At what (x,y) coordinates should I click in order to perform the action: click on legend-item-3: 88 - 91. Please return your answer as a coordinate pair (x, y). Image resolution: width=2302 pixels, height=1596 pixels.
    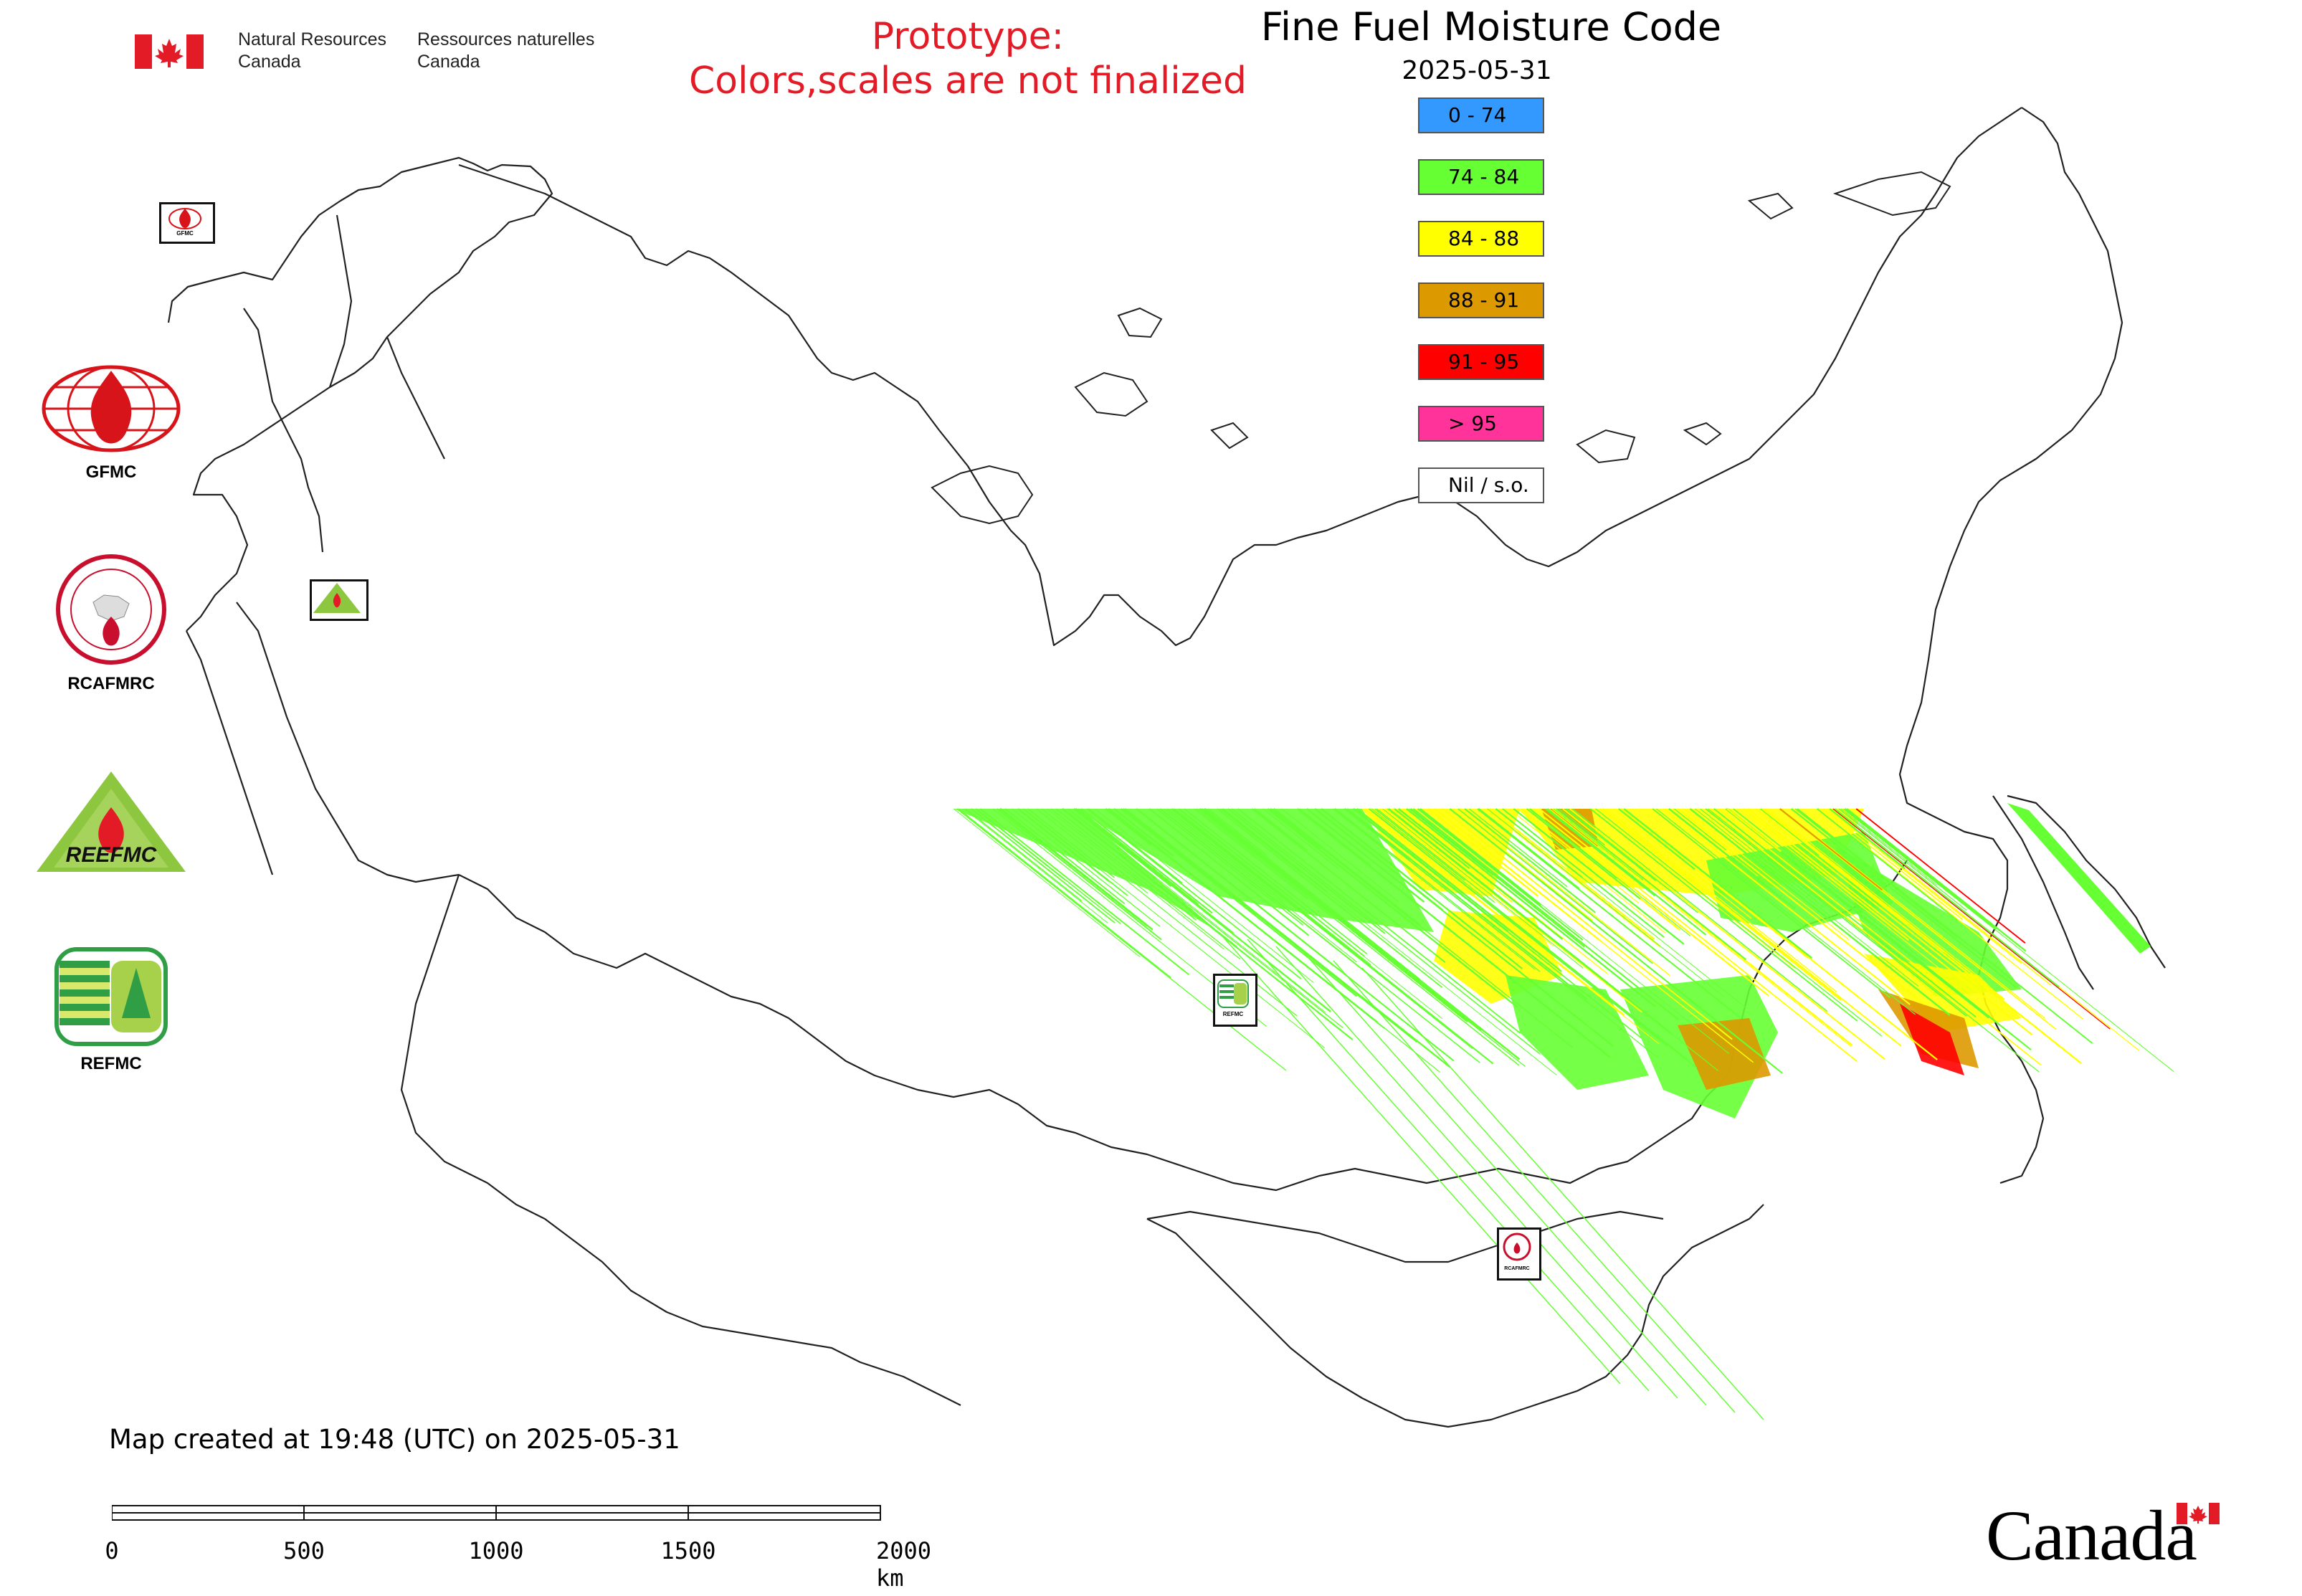
    Looking at the image, I should click on (1481, 300).